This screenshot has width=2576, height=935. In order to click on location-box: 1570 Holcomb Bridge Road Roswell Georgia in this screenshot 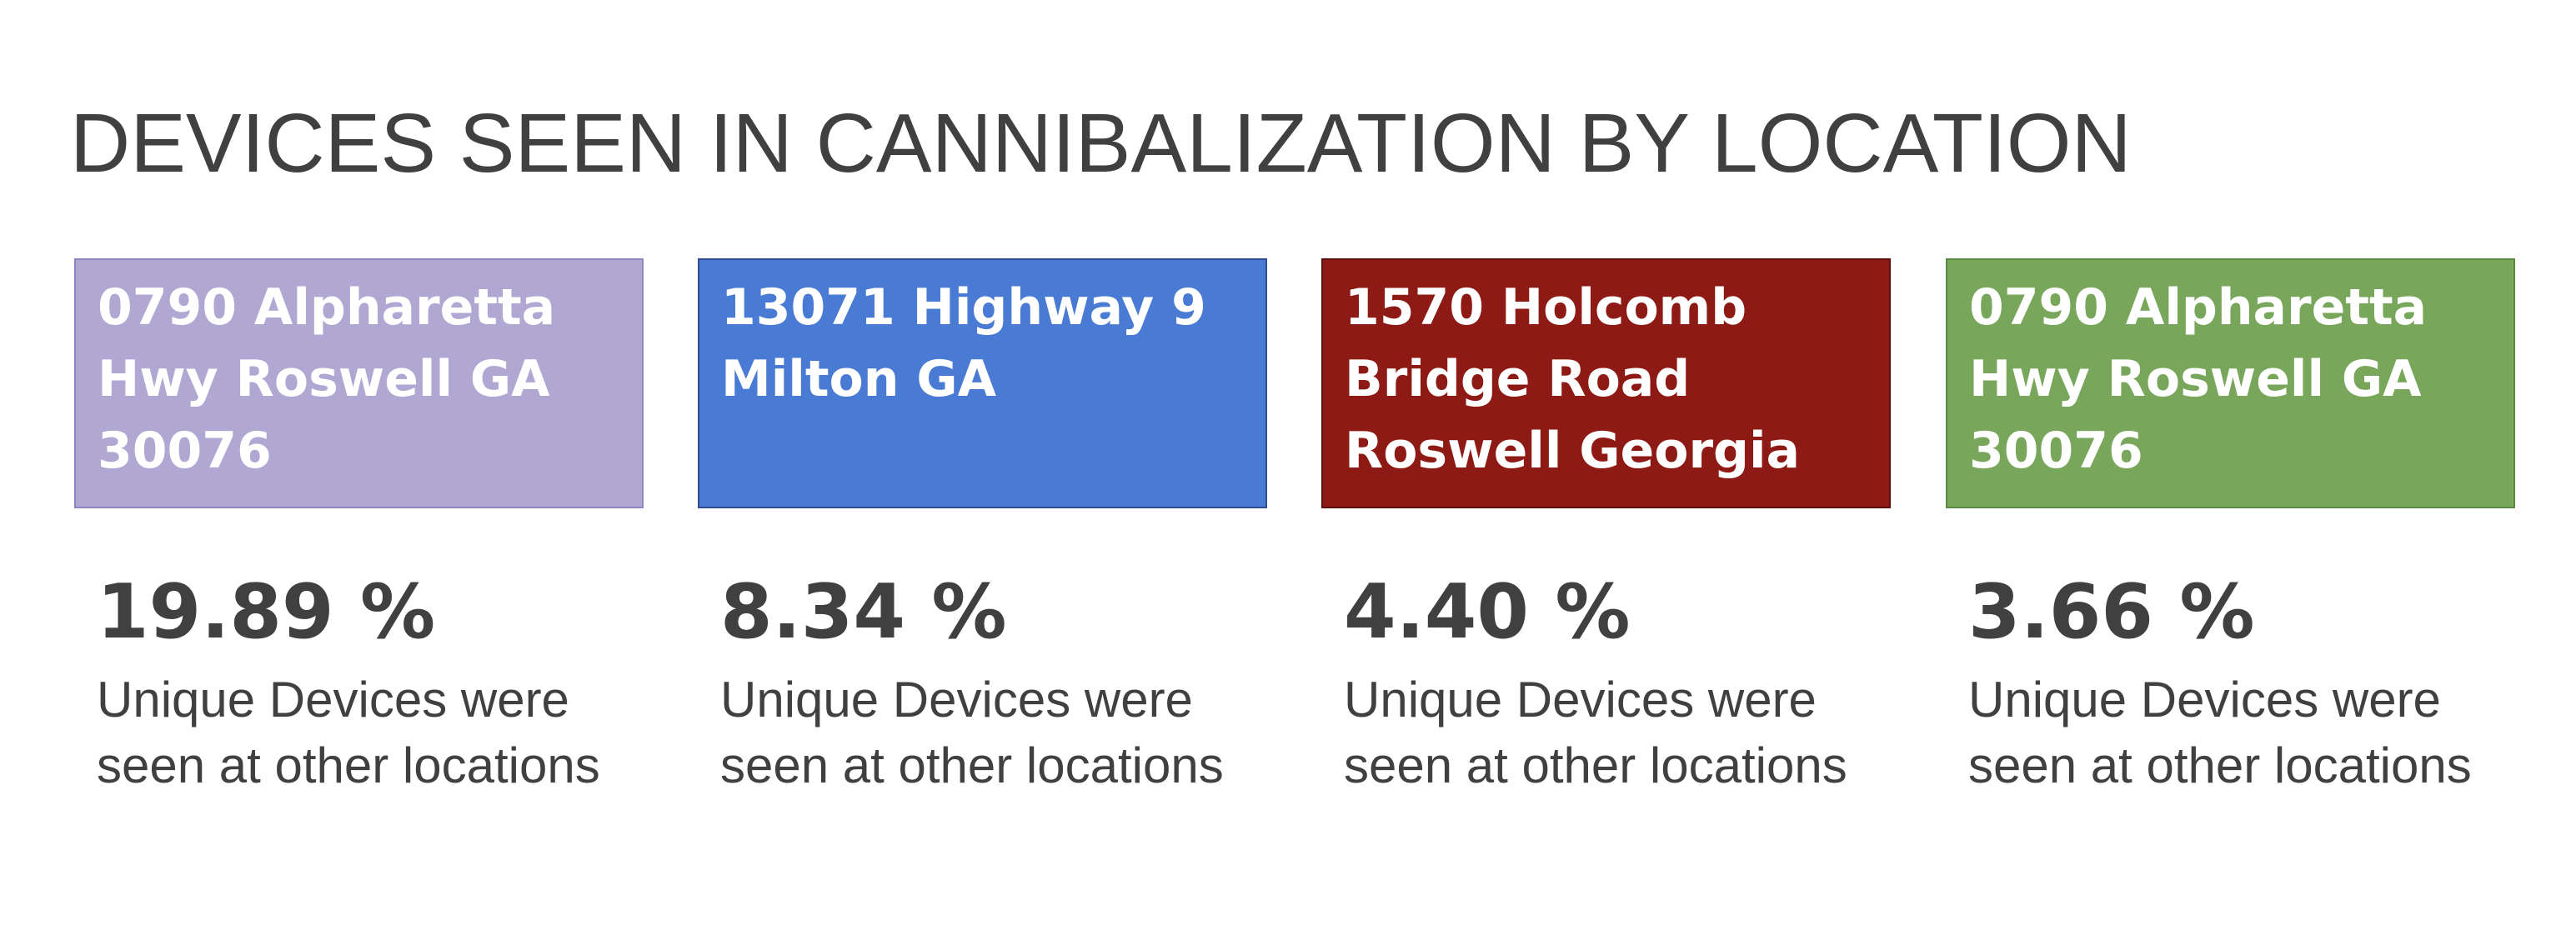, I will do `click(1606, 383)`.